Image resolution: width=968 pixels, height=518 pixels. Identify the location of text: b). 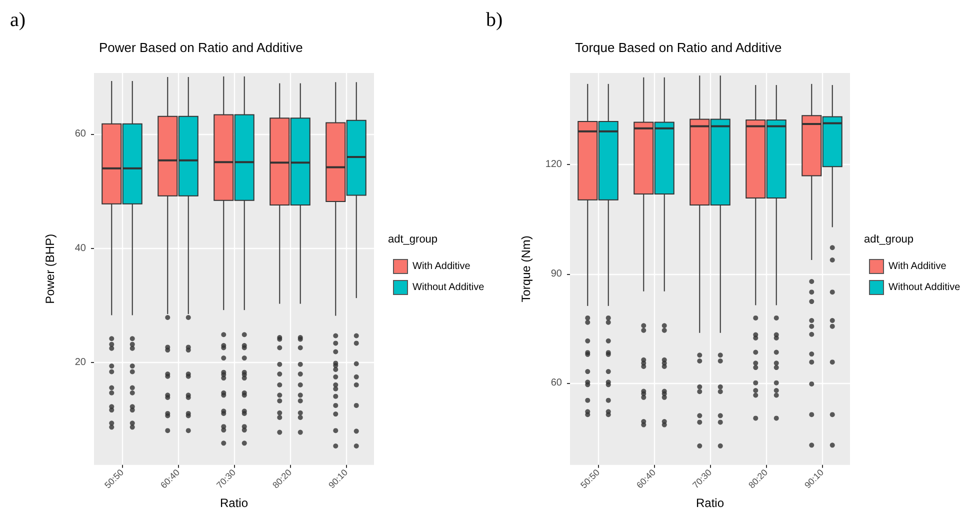
(494, 20).